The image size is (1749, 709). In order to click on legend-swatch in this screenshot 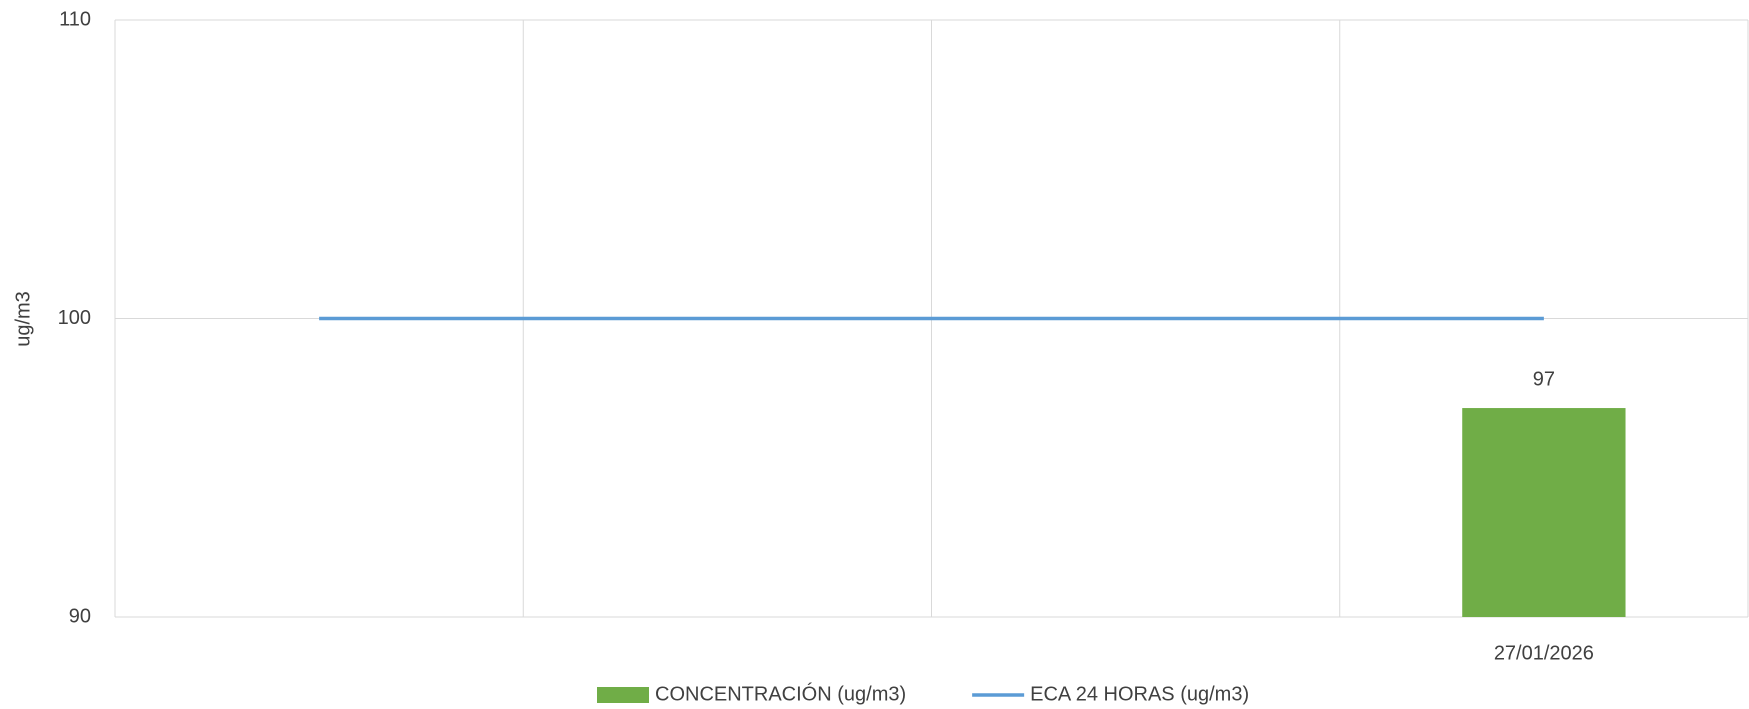, I will do `click(623, 695)`.